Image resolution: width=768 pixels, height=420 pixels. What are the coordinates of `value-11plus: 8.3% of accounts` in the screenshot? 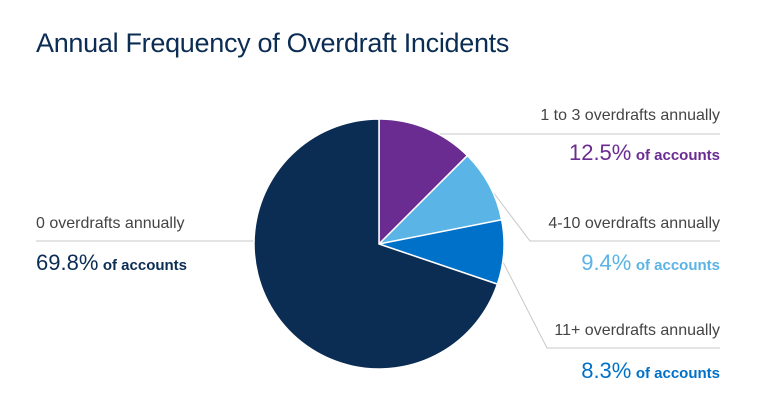 It's located at (650, 371).